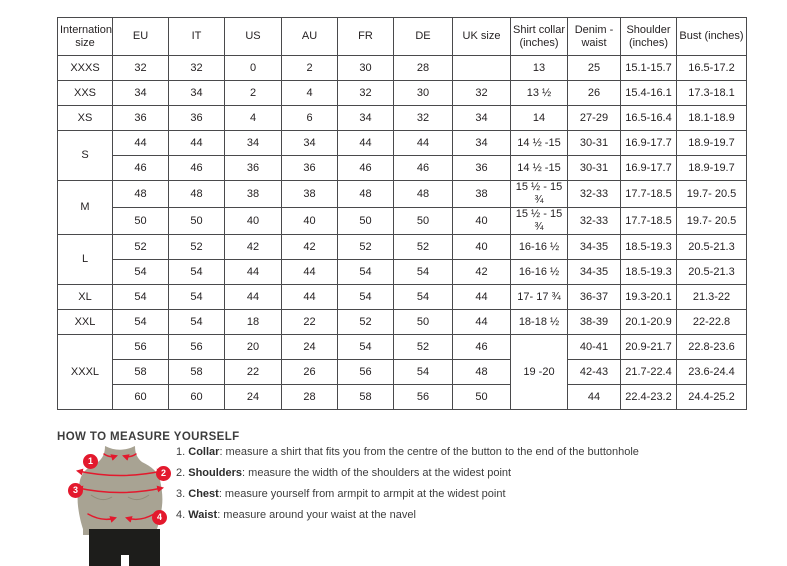 The image size is (787, 566). Describe the element at coordinates (594, 221) in the screenshot. I see `table-cell: 32-33` at that location.